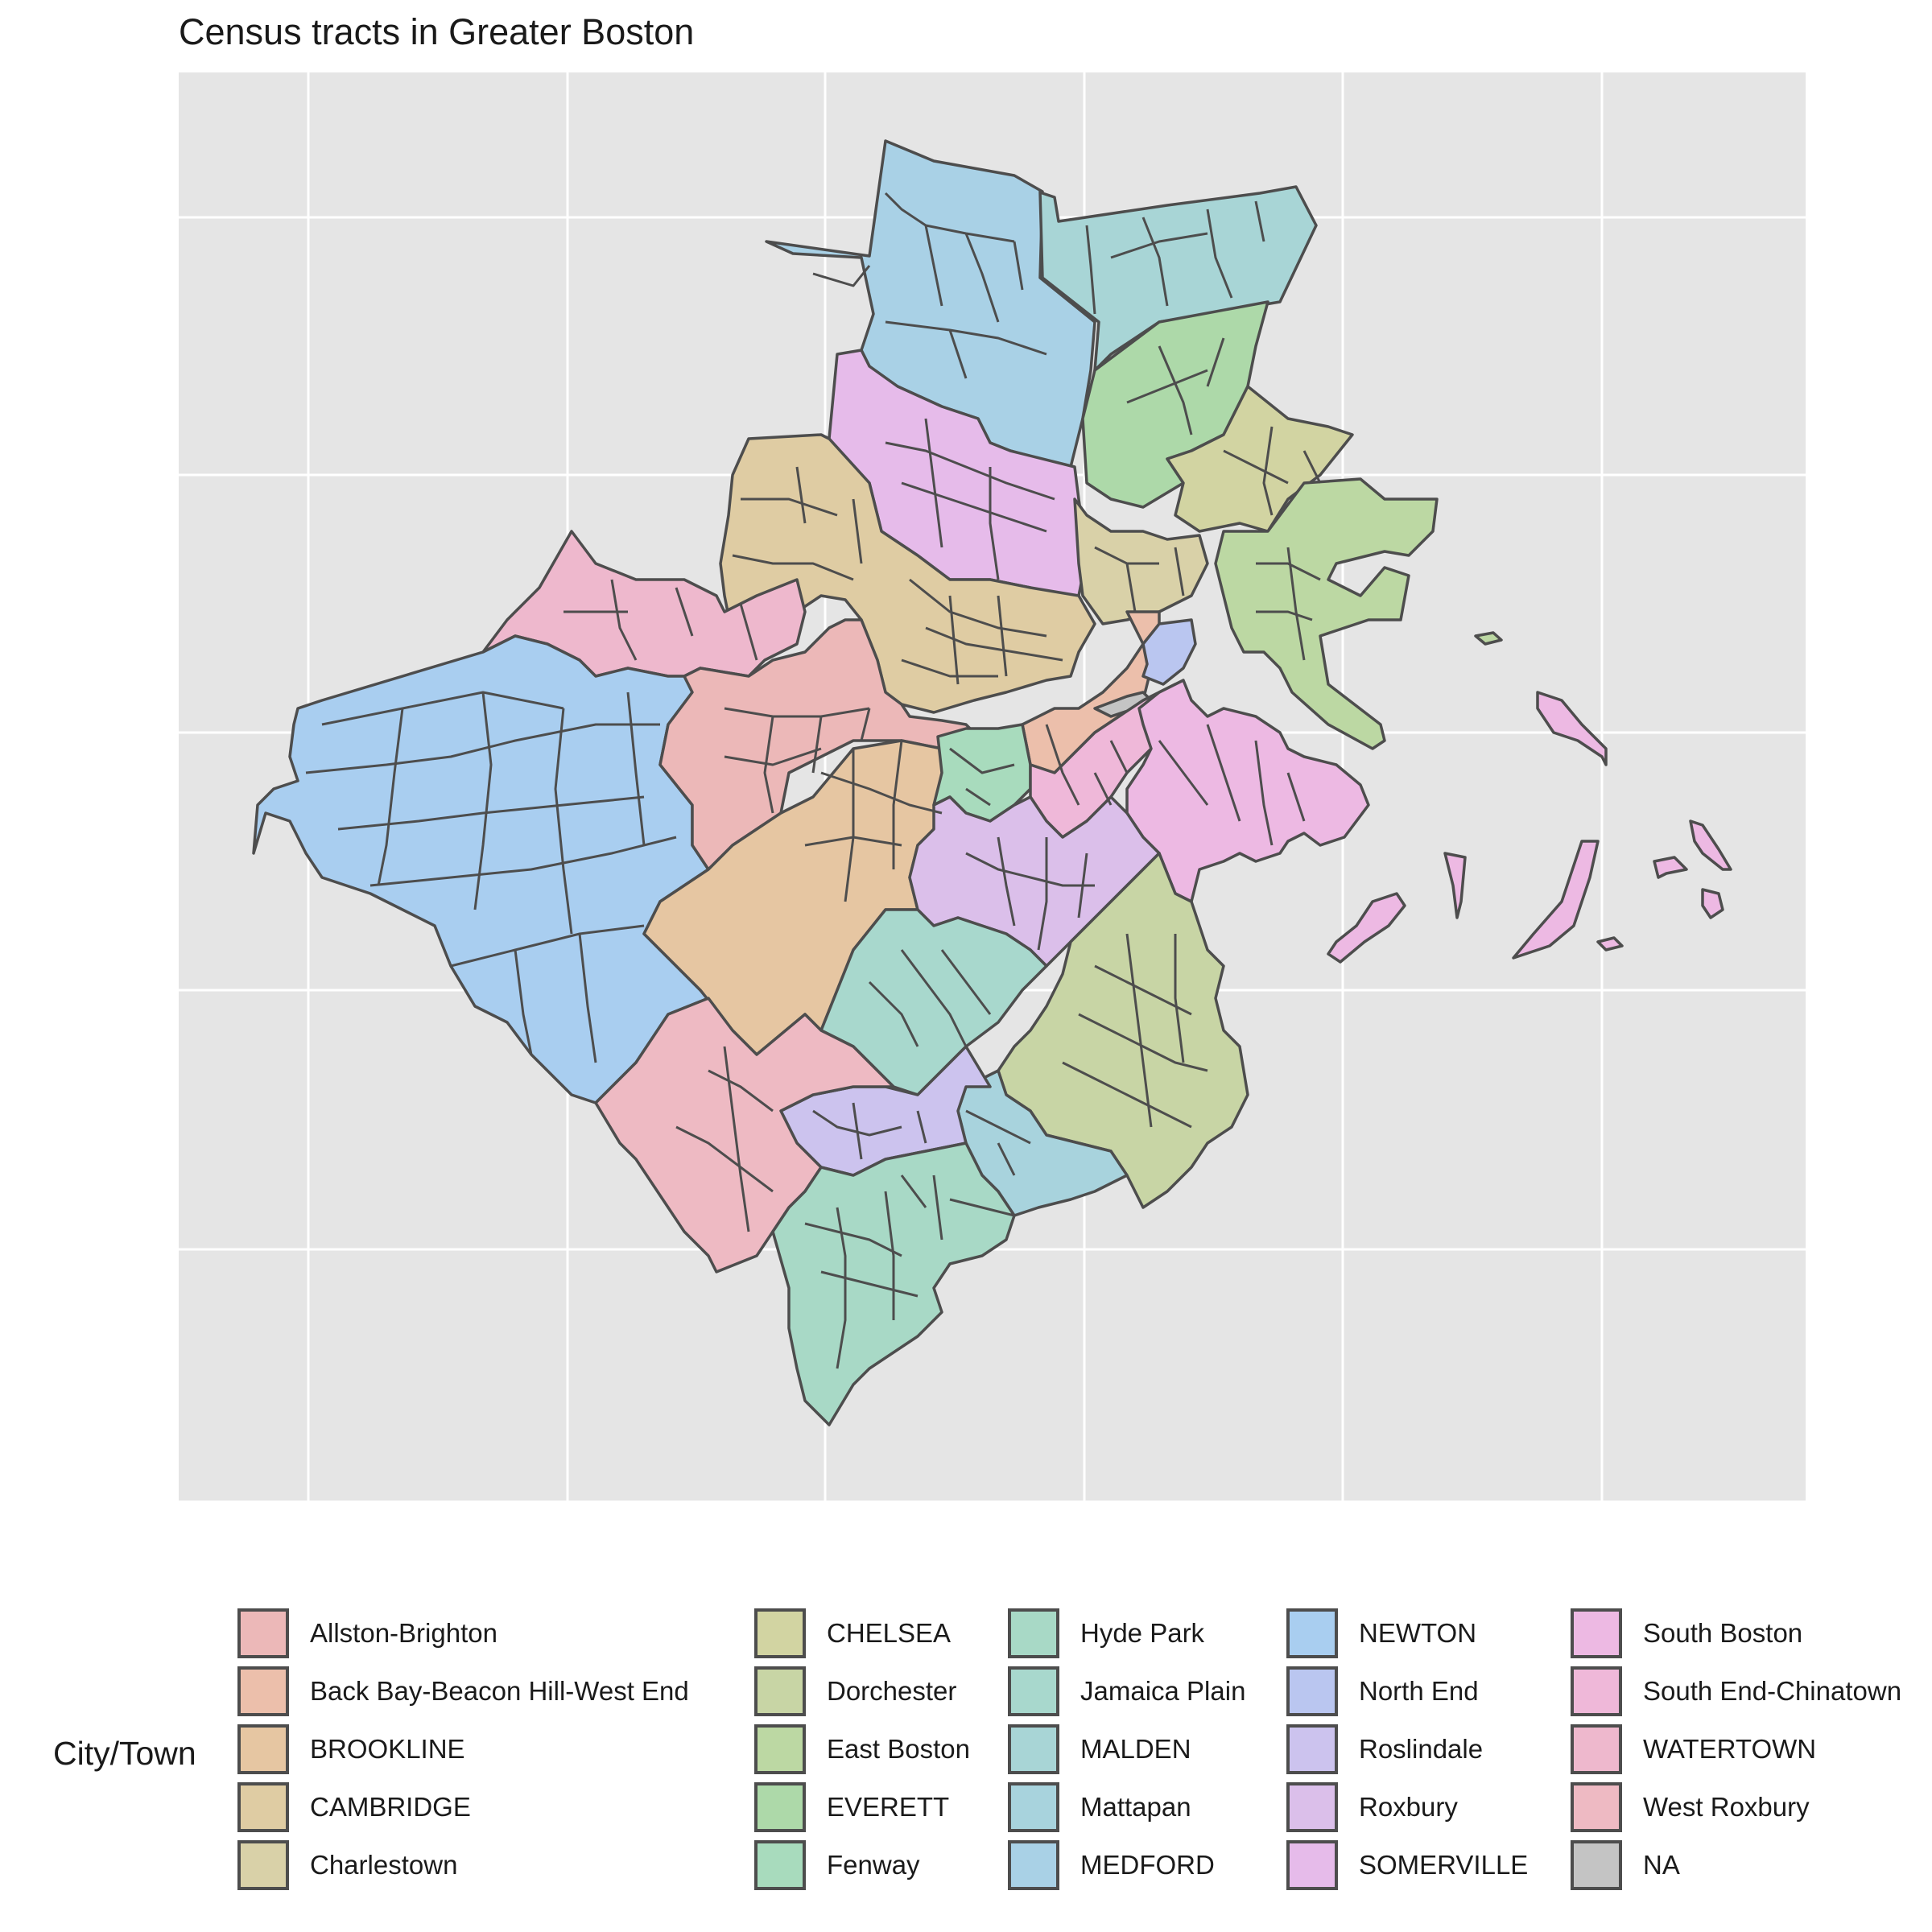 This screenshot has height=1932, width=1932. I want to click on legend-item: MALDEN, so click(1099, 1749).